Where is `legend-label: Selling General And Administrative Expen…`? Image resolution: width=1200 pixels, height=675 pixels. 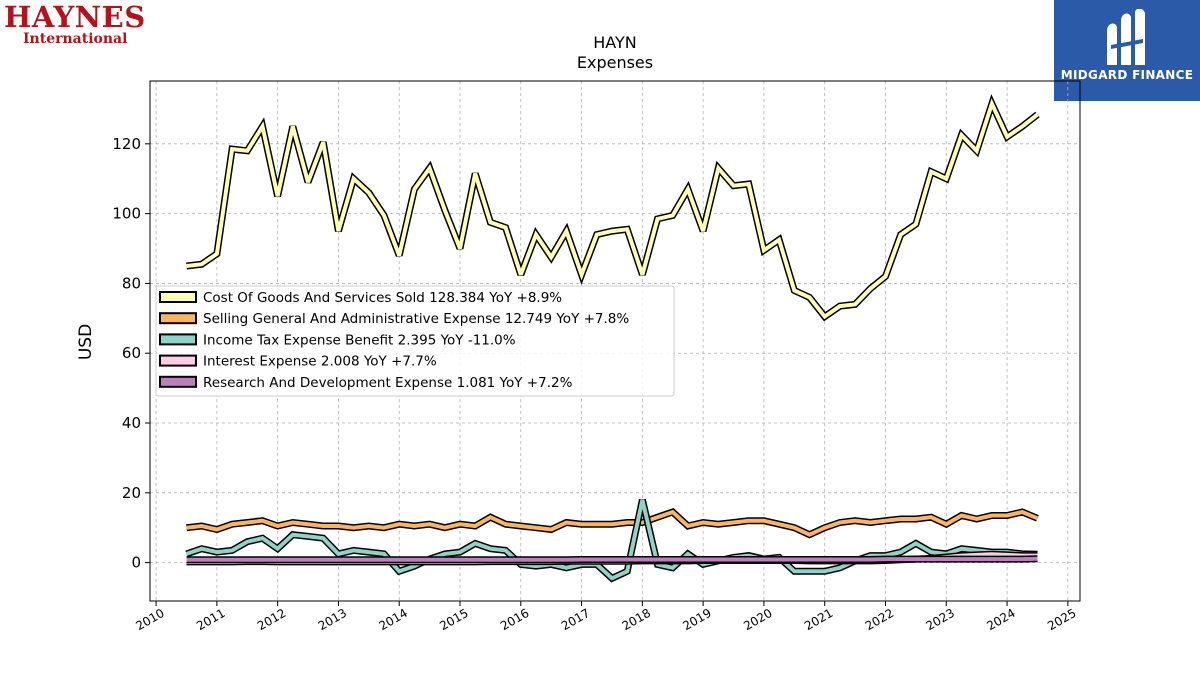
legend-label: Selling General And Administrative Expen… is located at coordinates (416, 319).